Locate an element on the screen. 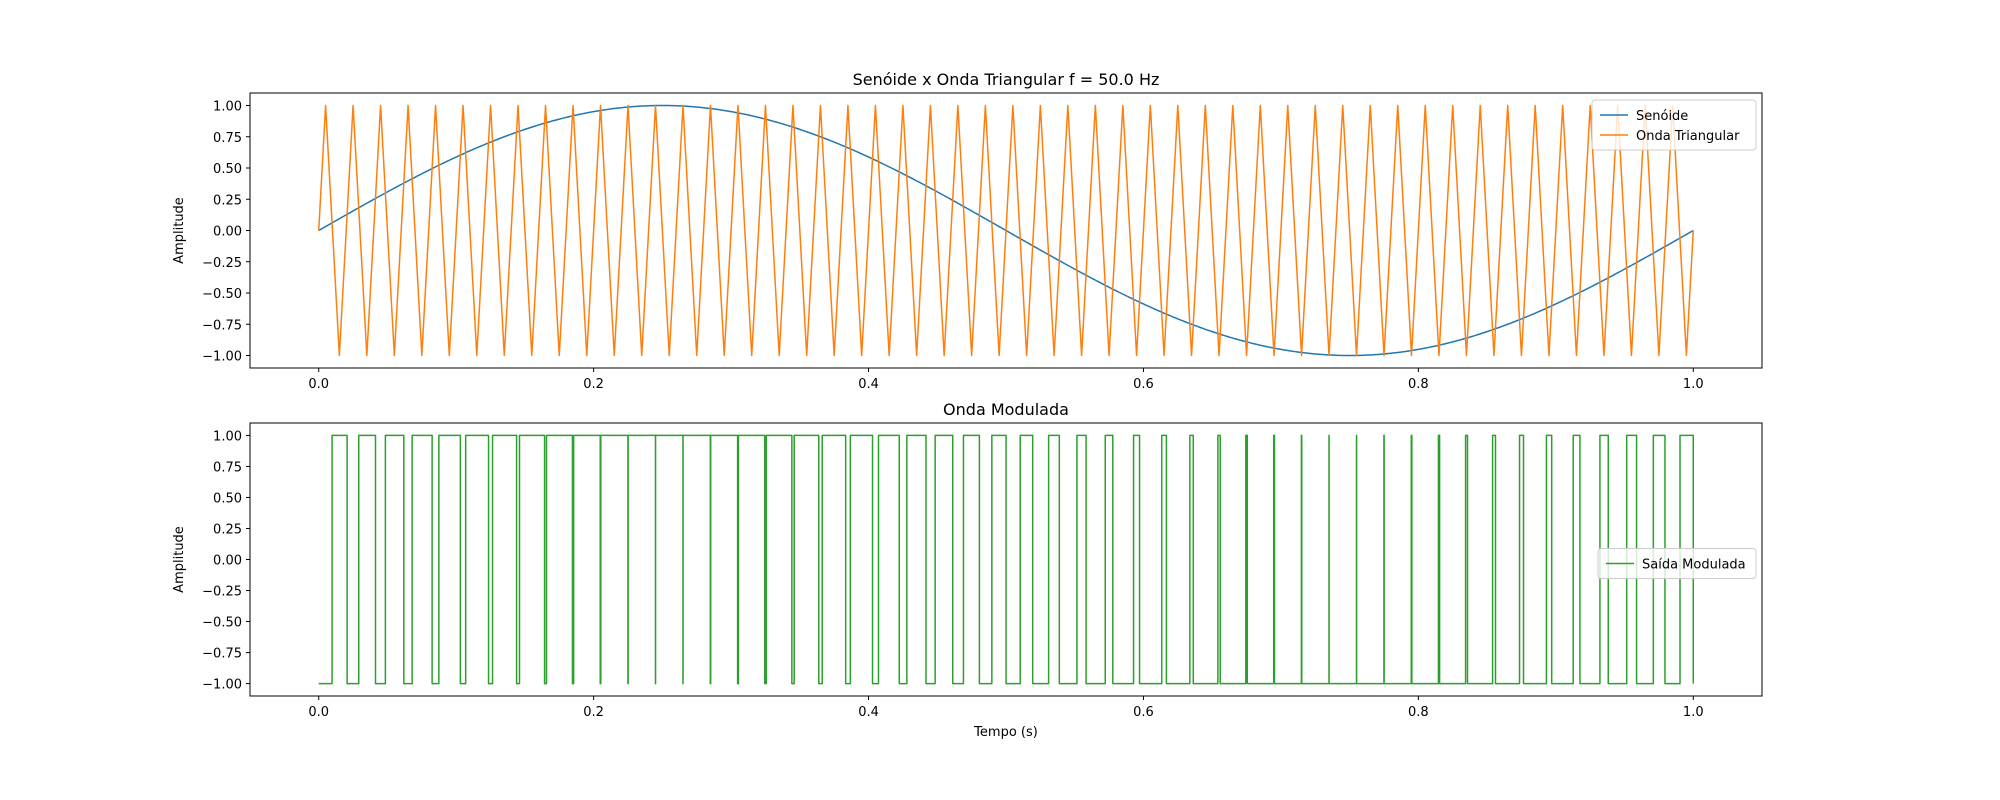 This screenshot has height=800, width=2000. top-legend-box is located at coordinates (1674, 125).